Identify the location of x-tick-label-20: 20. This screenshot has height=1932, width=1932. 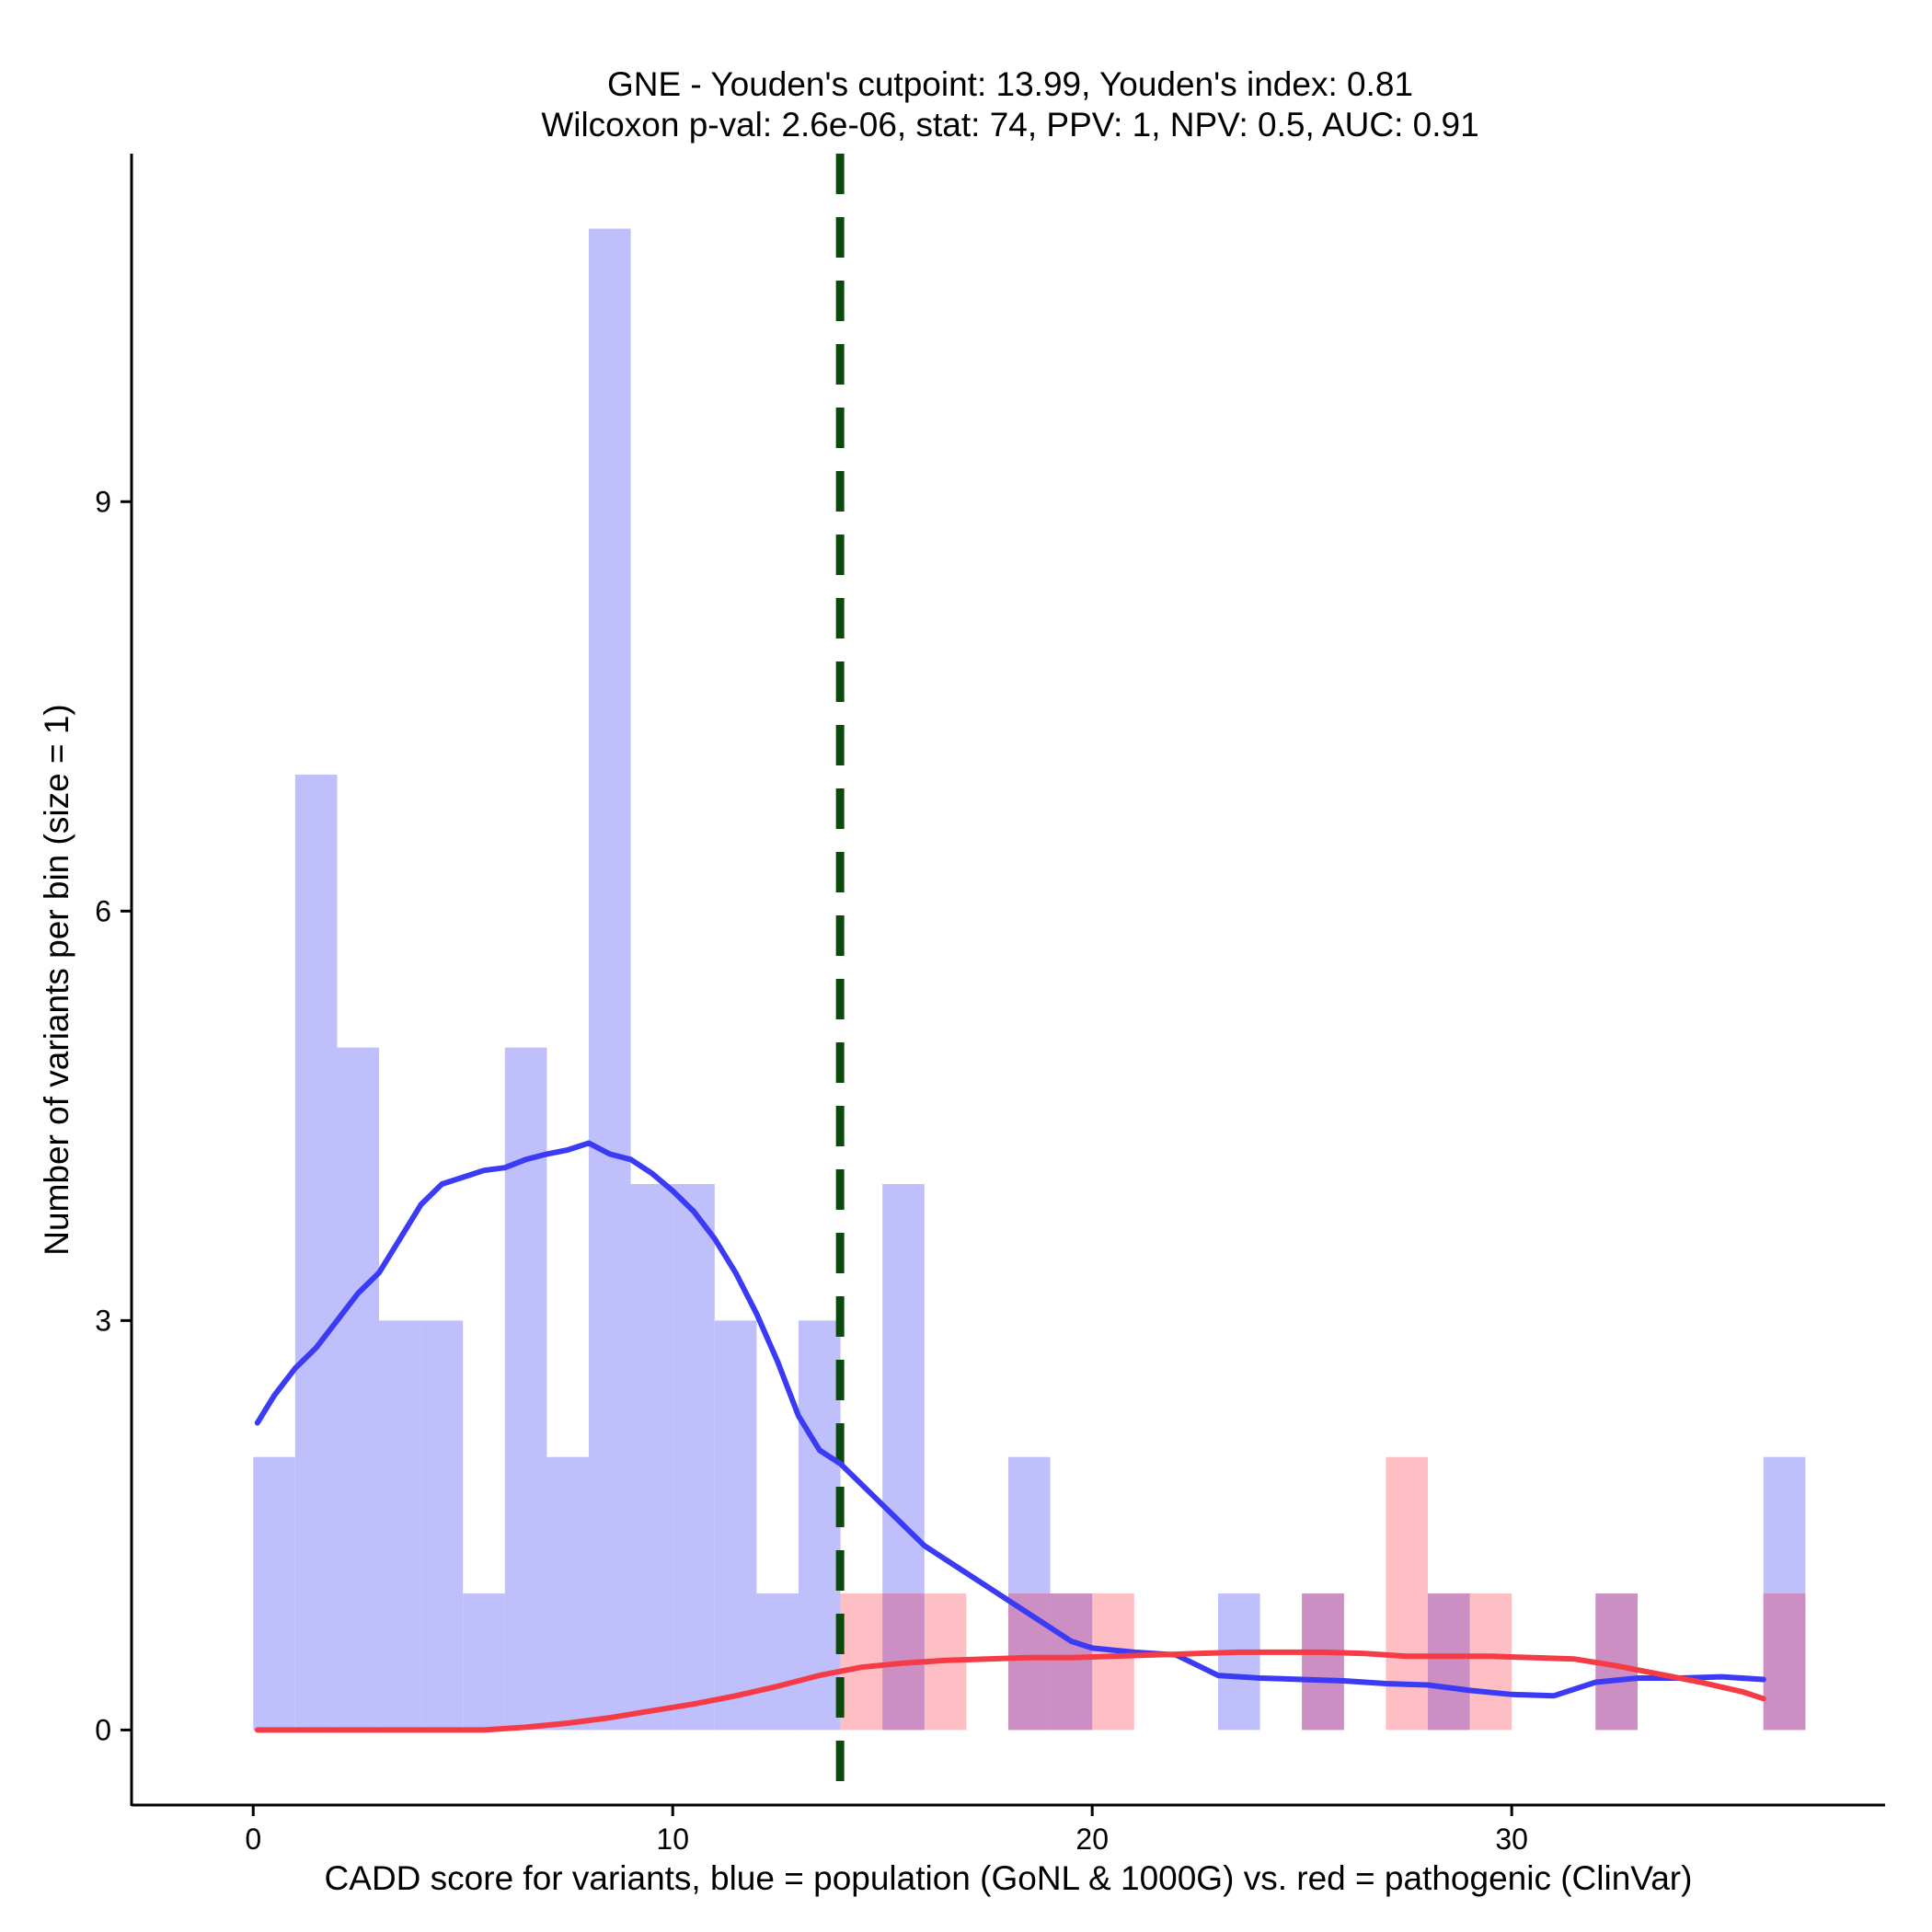
(1092, 1839).